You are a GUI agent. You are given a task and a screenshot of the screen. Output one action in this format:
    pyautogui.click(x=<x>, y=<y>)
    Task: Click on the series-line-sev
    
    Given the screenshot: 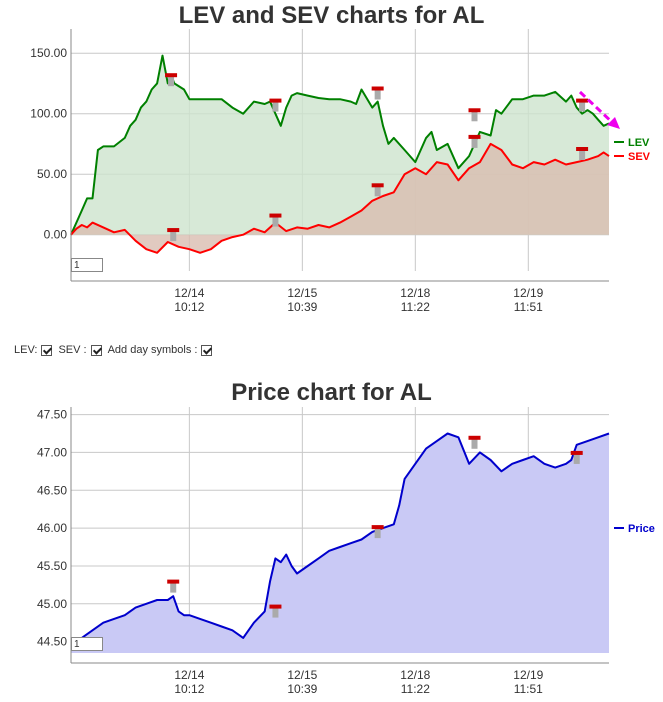 What is the action you would take?
    pyautogui.click(x=340, y=198)
    